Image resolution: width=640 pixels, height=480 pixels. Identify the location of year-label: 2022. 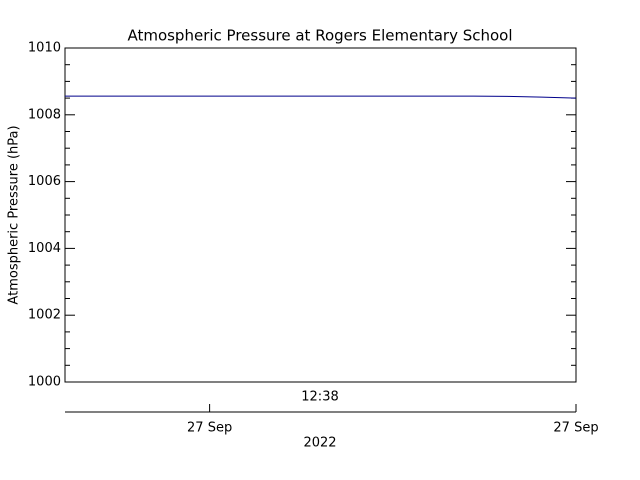
(319, 443).